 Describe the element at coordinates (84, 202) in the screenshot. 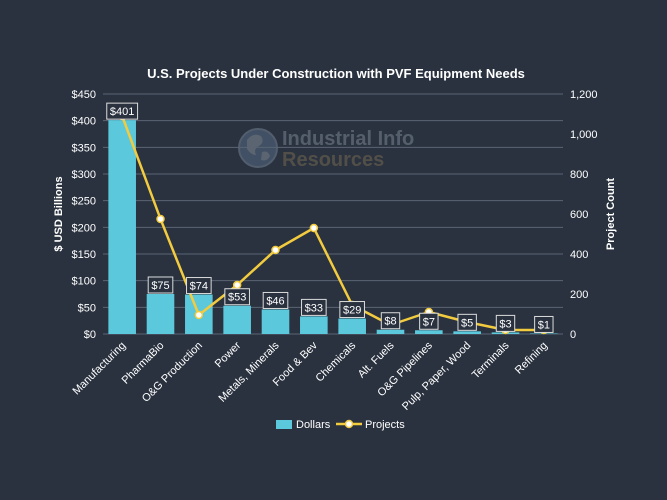

I see `left-tick-label: $250` at that location.